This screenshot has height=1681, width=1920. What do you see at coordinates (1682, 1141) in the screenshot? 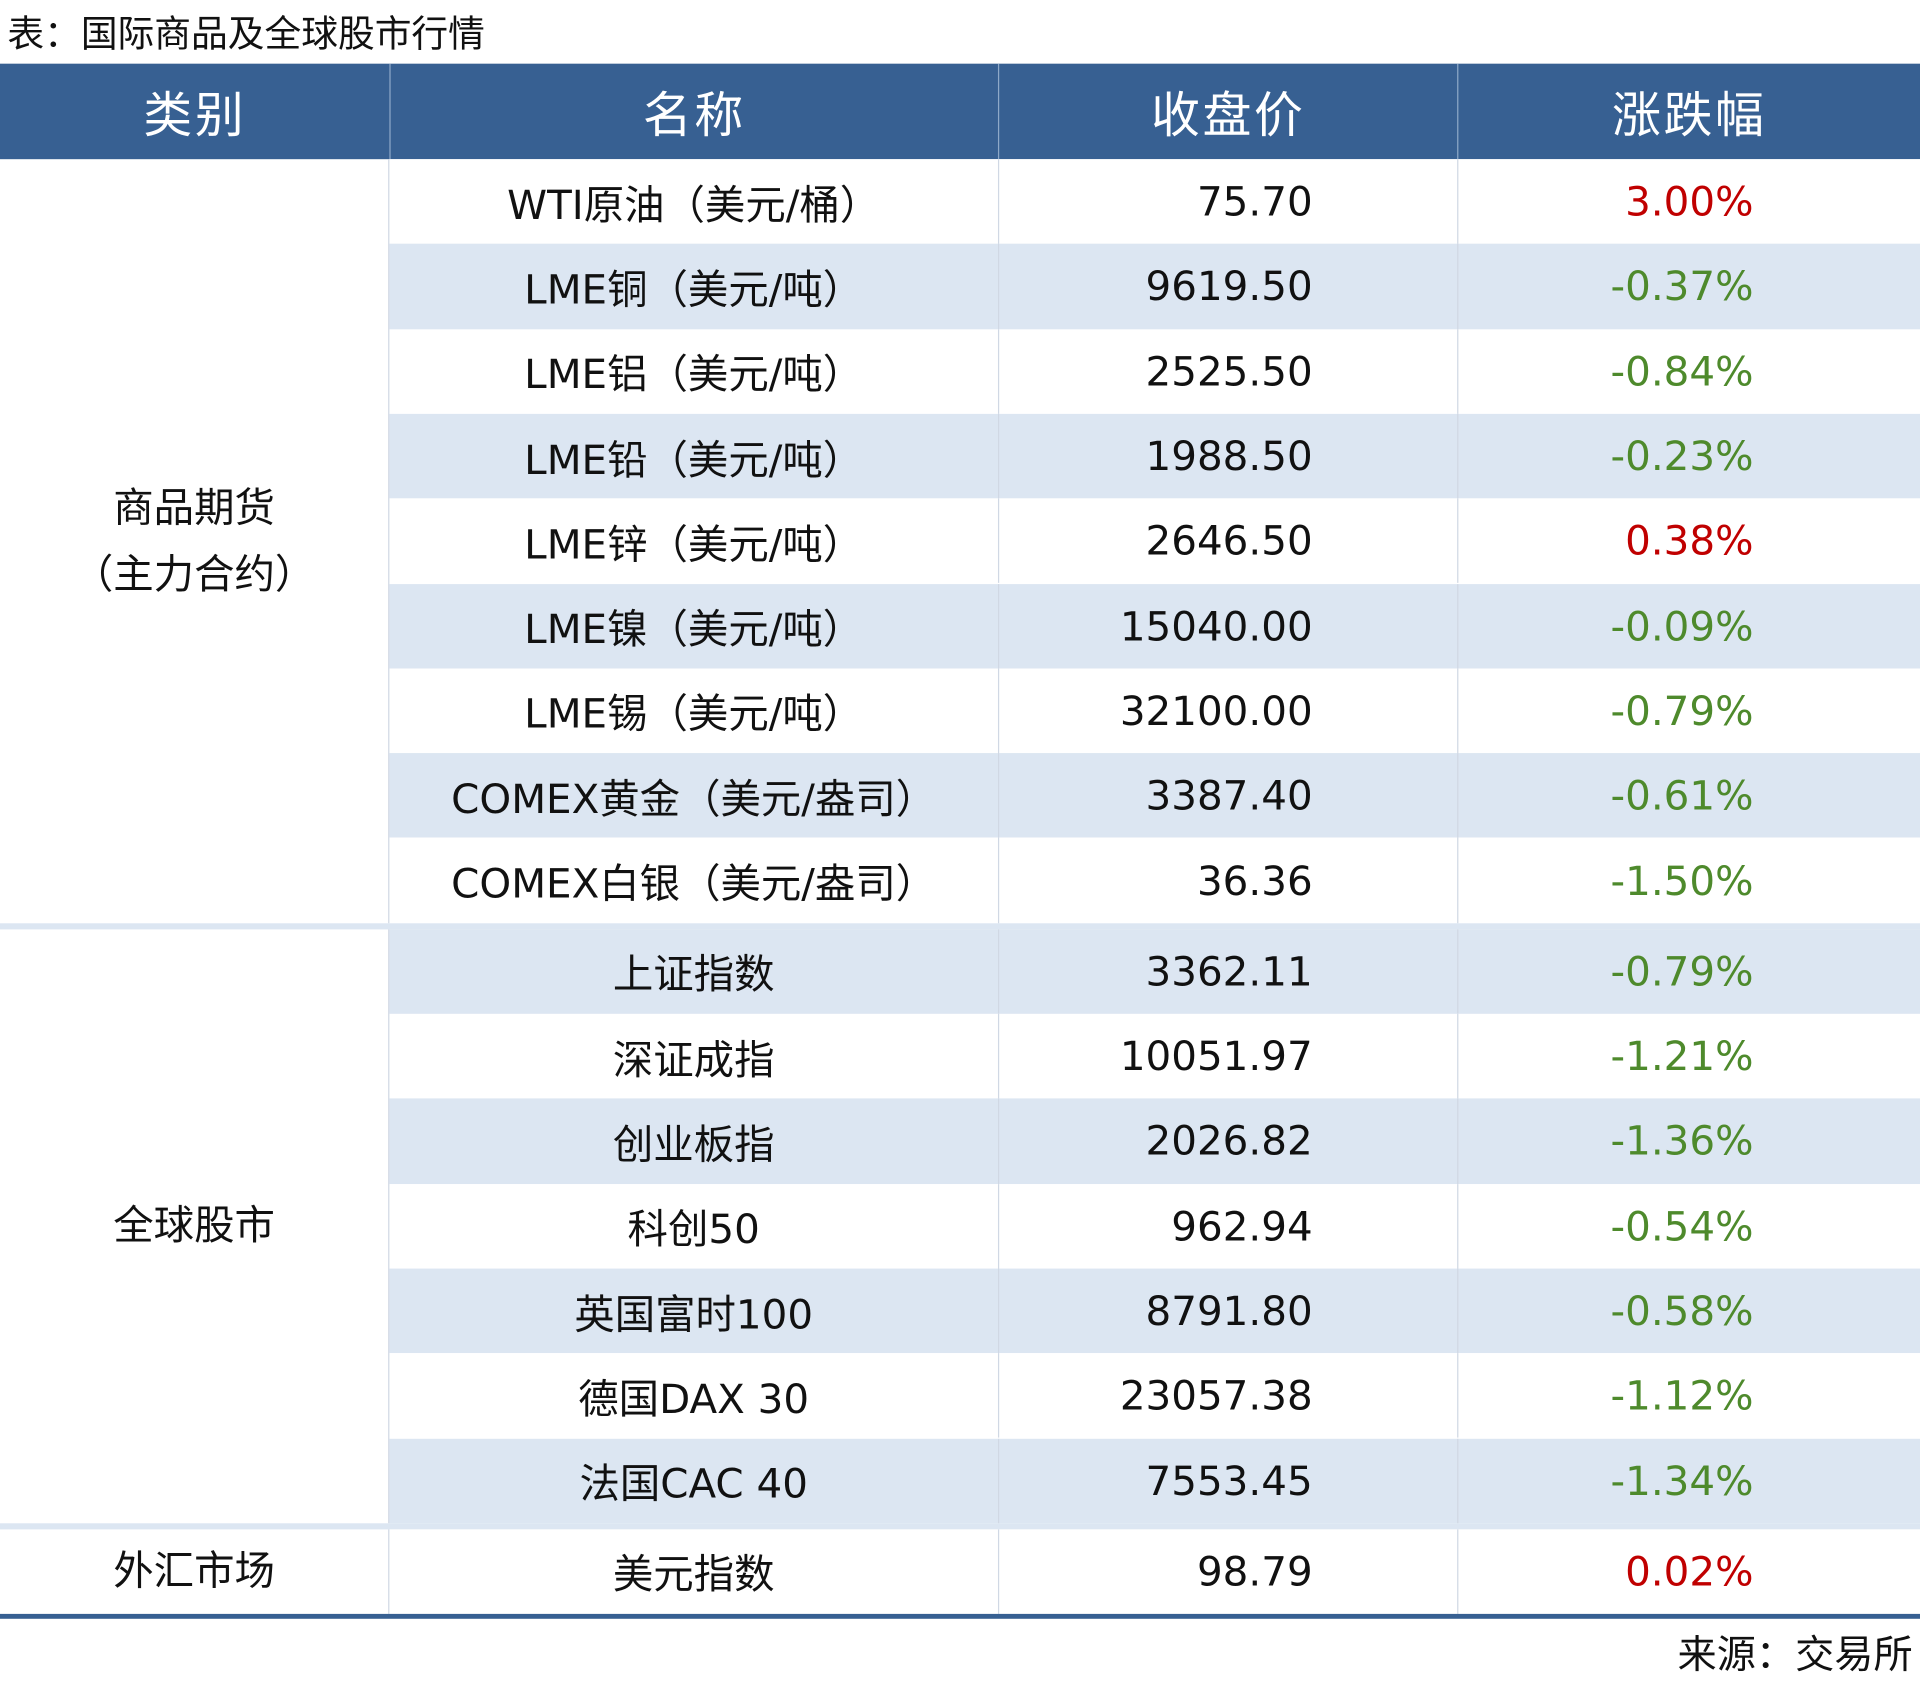
I see `change-cell: -1.36%` at bounding box center [1682, 1141].